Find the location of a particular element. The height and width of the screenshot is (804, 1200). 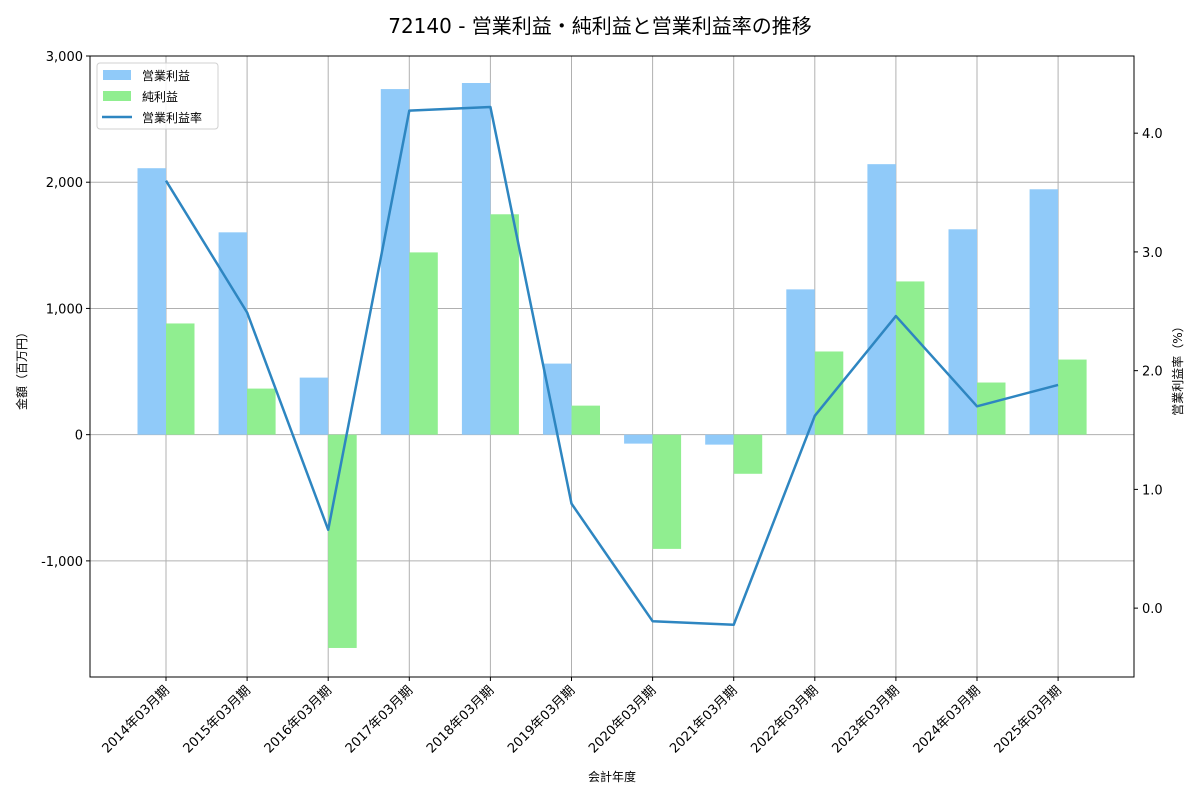

x-tick-label: 2020年03月期 is located at coordinates (622, 719).